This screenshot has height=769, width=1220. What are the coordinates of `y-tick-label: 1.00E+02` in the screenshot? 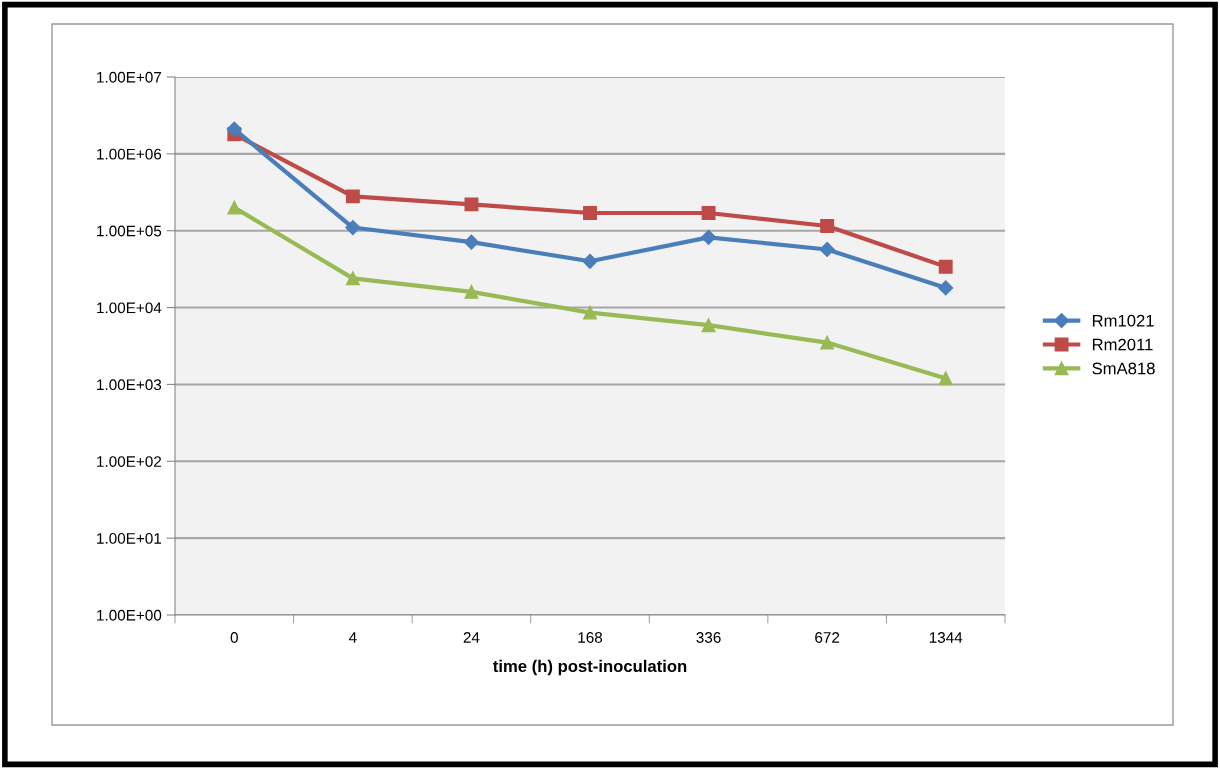 It's located at (129, 461).